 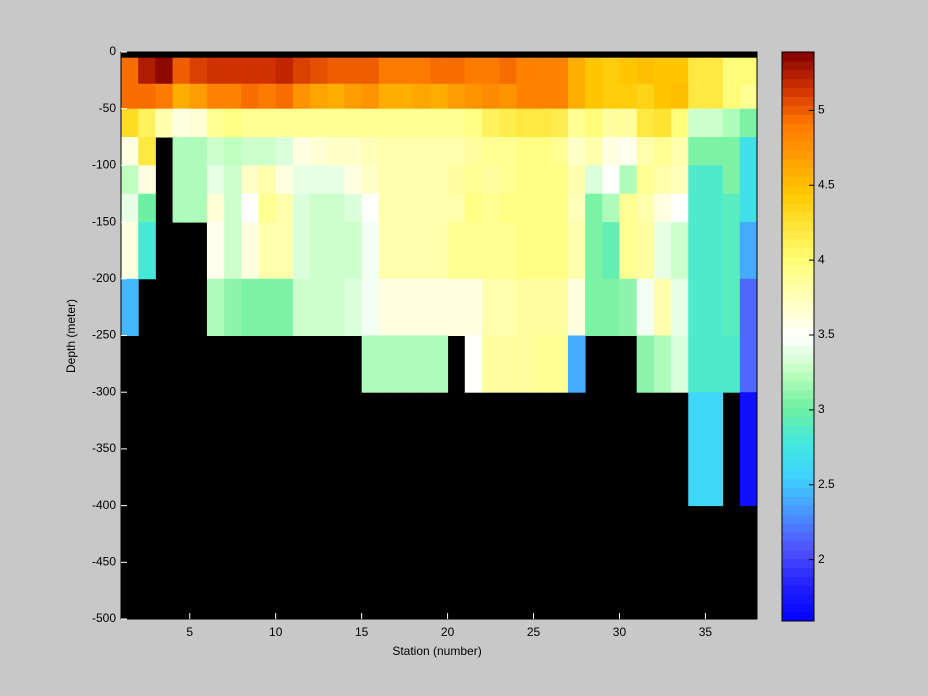 I want to click on y-tick-label: -300, so click(x=104, y=391).